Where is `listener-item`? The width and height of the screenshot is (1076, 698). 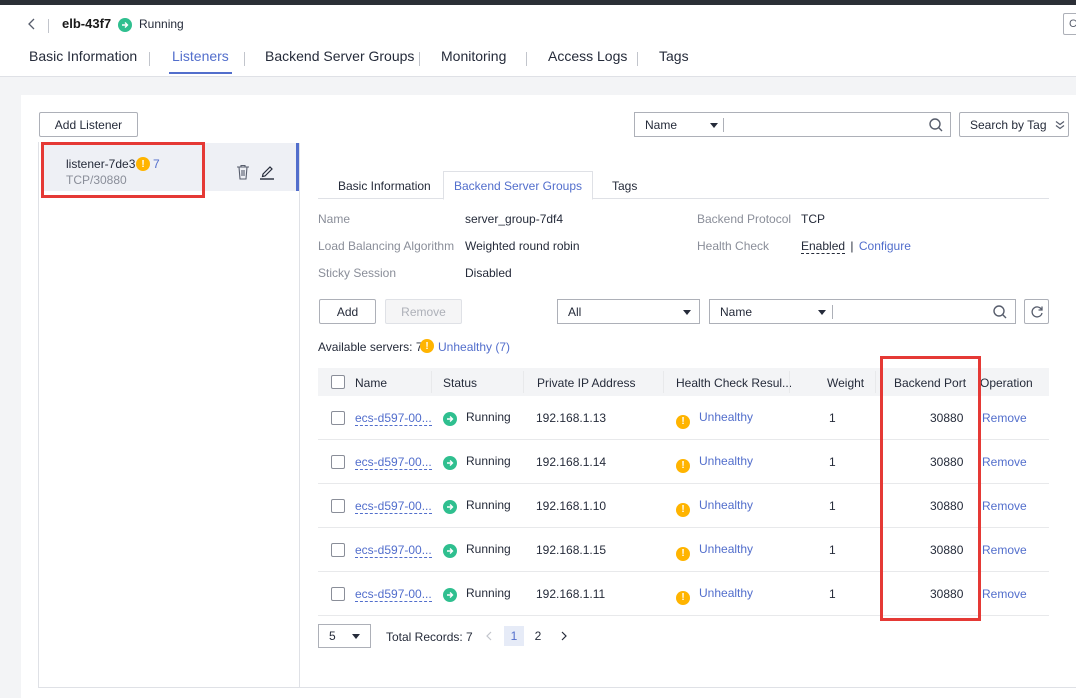
listener-item is located at coordinates (169, 167).